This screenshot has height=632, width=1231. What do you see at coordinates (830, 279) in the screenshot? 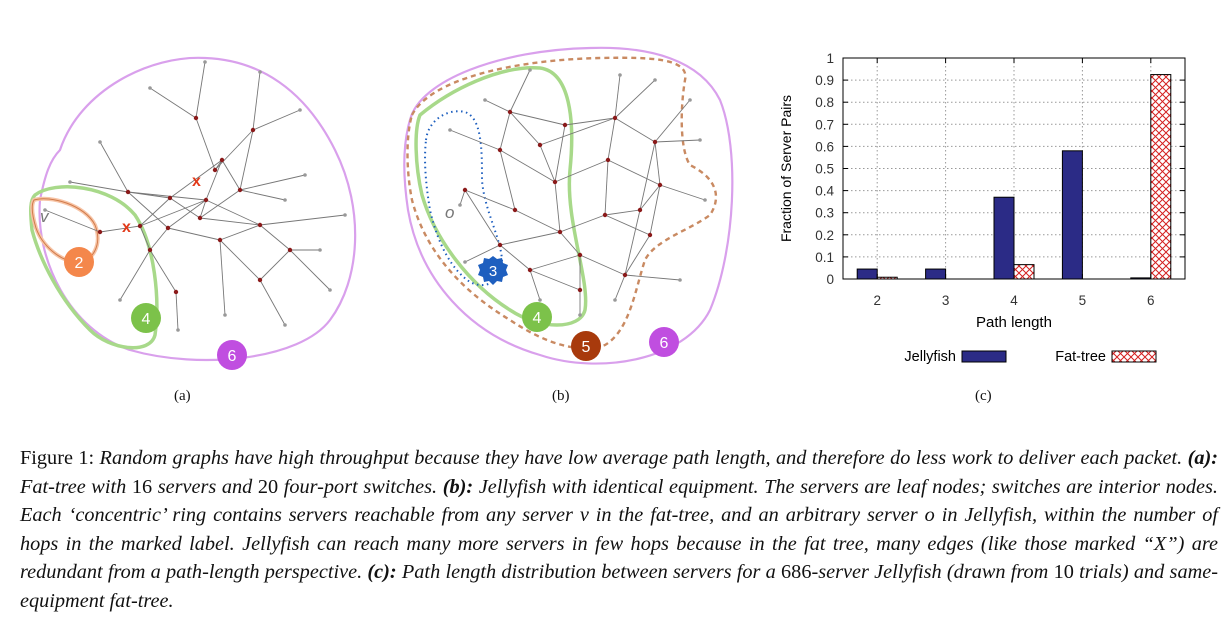
I see `y-tick-label: 0` at bounding box center [830, 279].